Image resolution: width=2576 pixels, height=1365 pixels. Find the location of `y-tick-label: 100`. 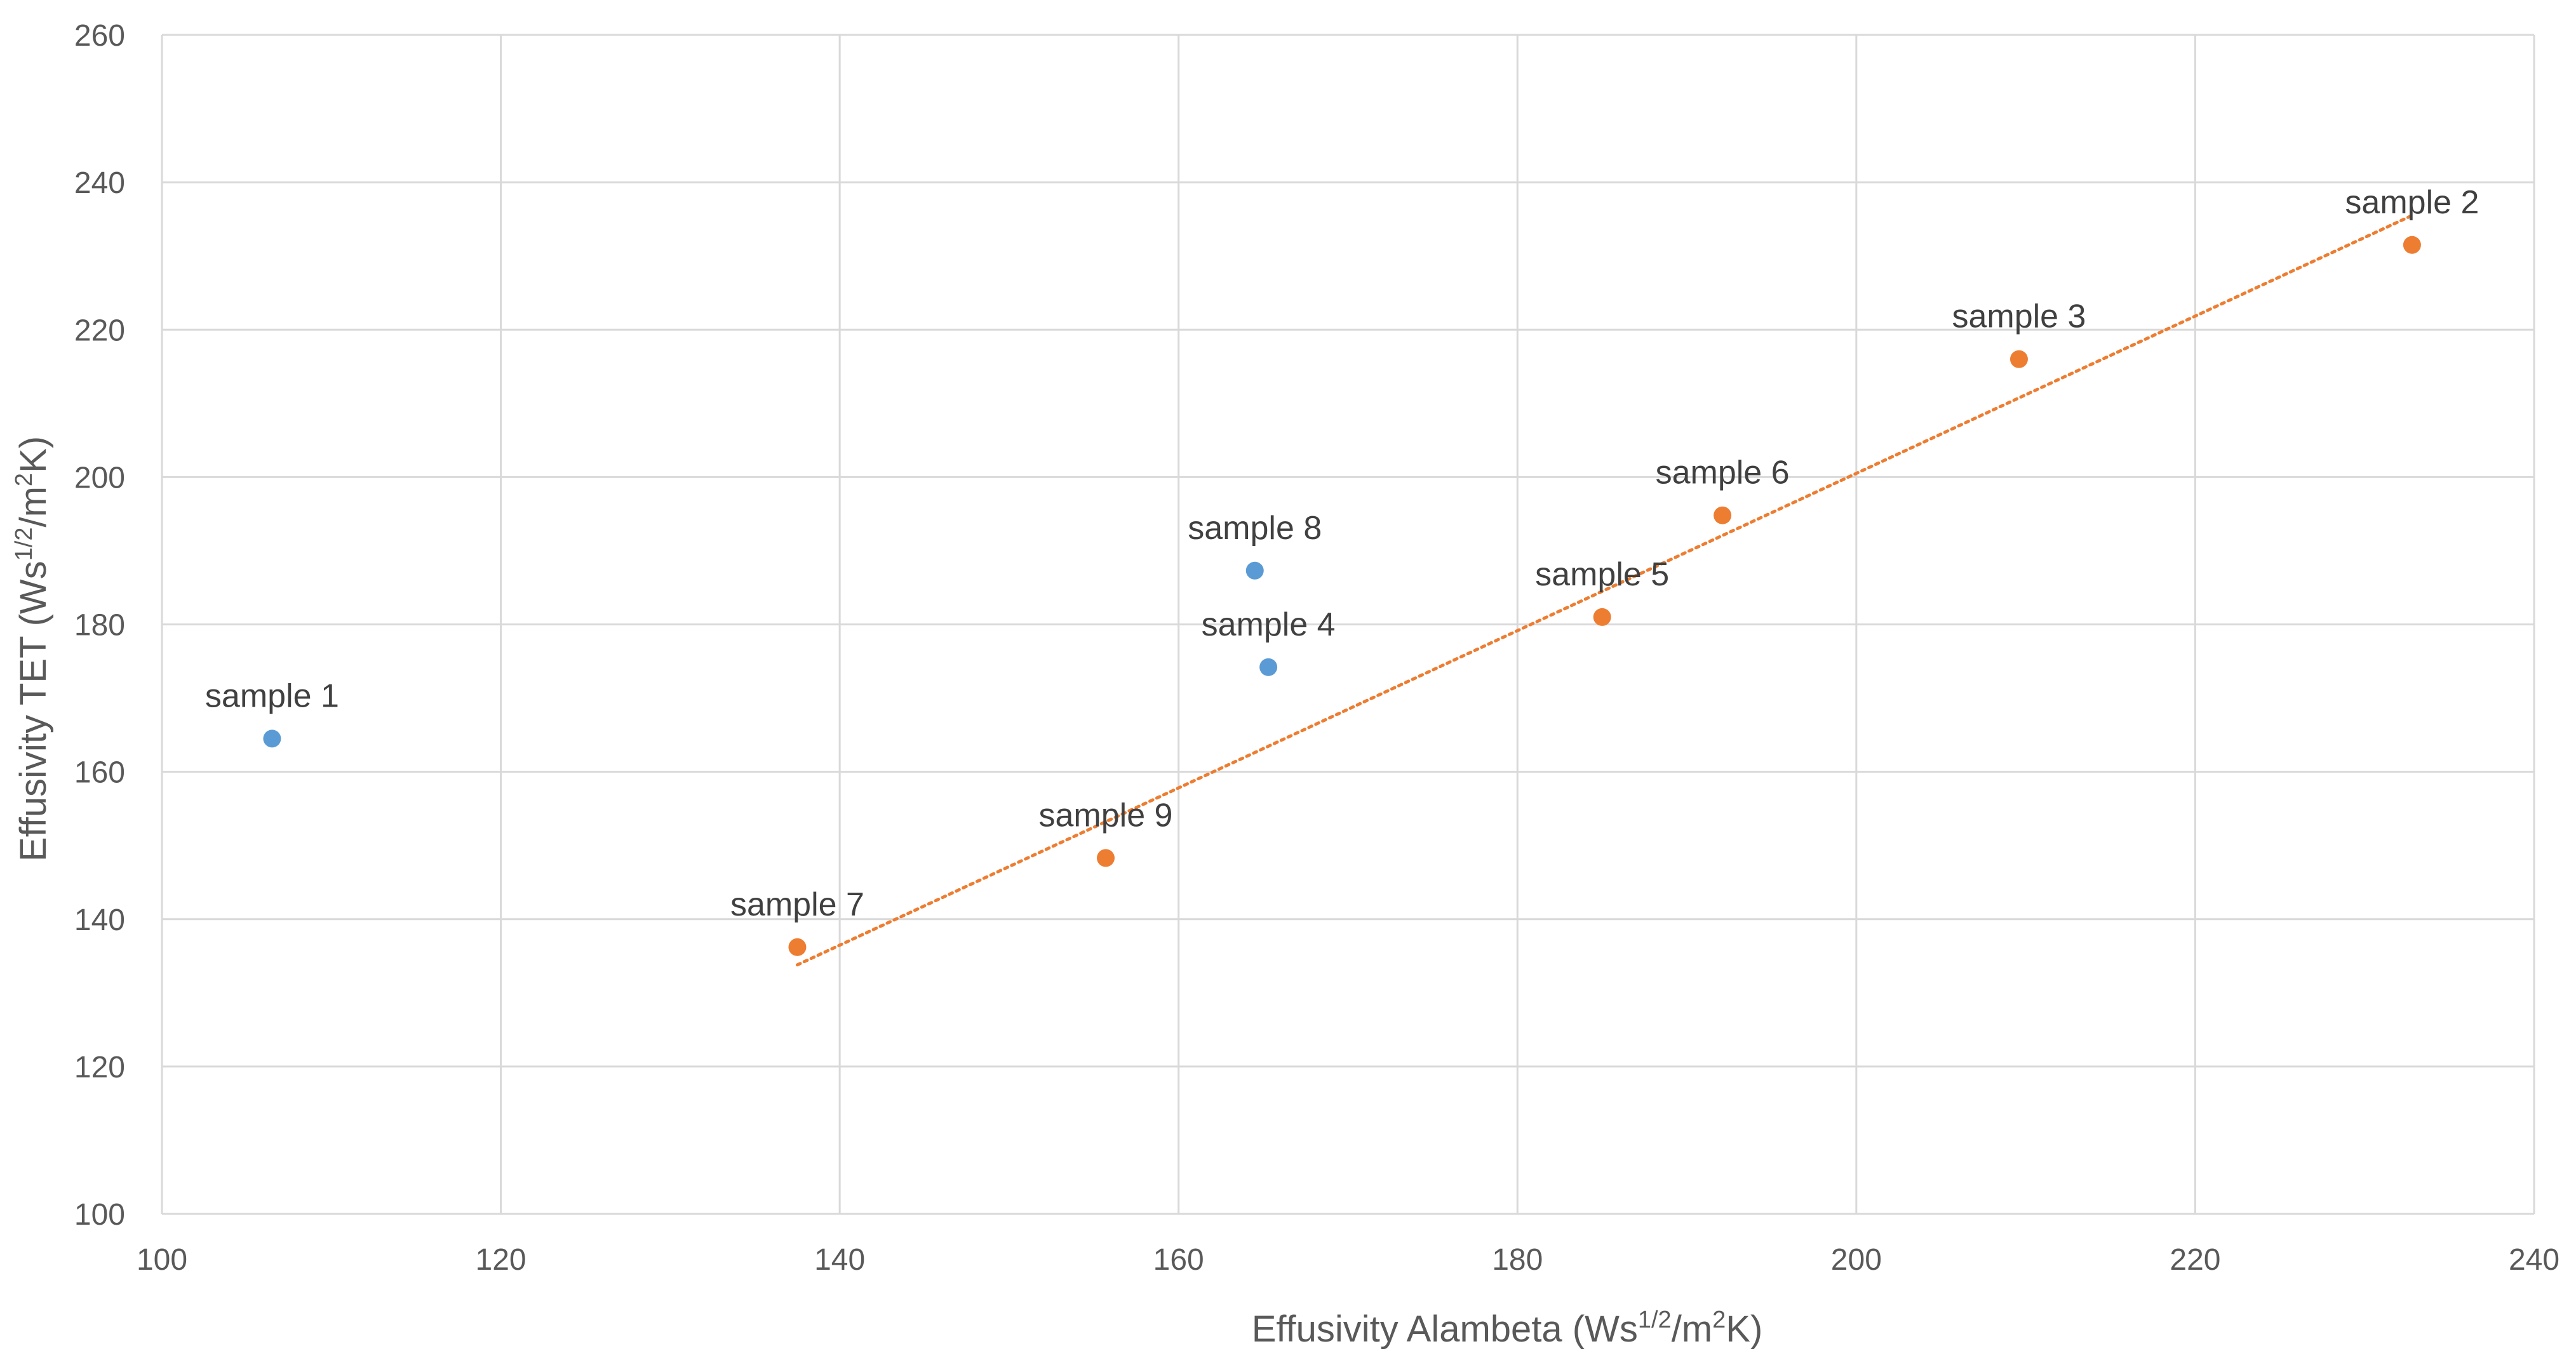

y-tick-label: 100 is located at coordinates (99, 1215).